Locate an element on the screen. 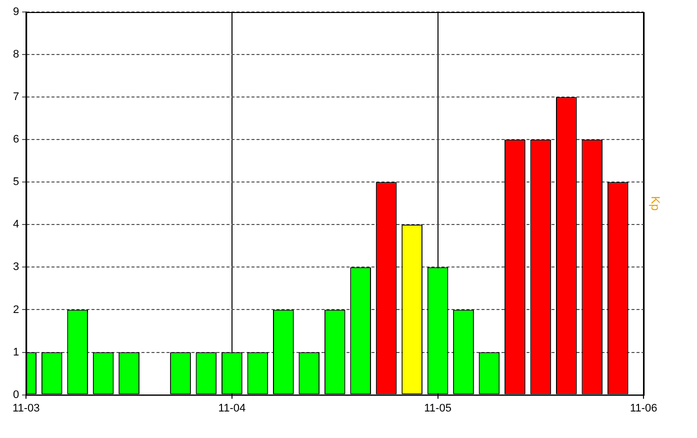 The image size is (697, 438). y-tick-label: 9 is located at coordinates (16, 12).